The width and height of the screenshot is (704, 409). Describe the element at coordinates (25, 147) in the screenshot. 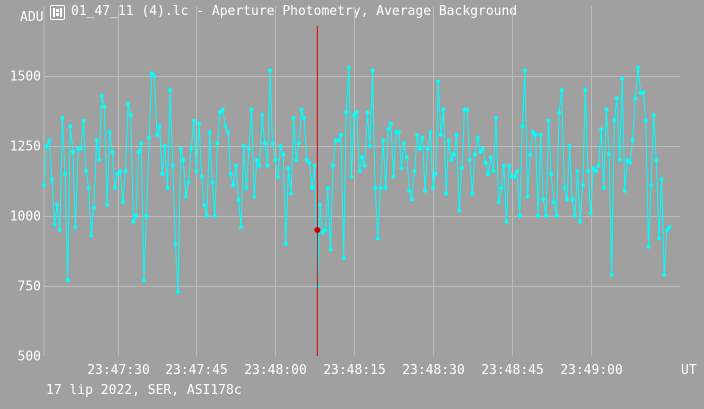

I see `y-tick-label: 1250` at that location.